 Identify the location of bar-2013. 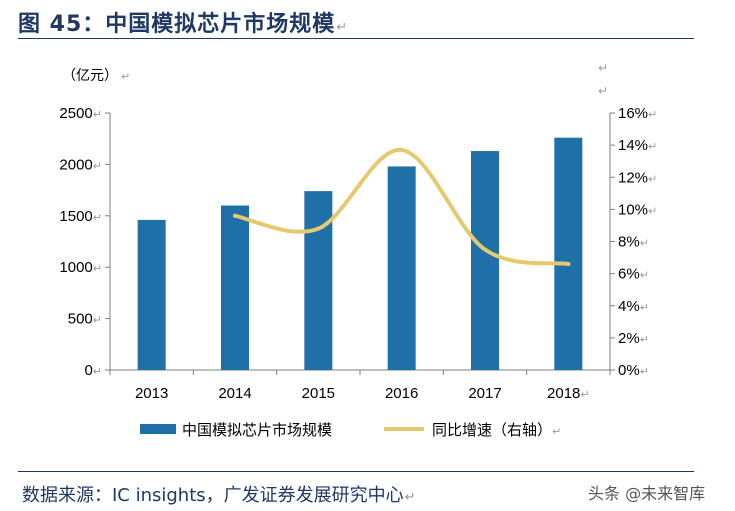
(151, 294).